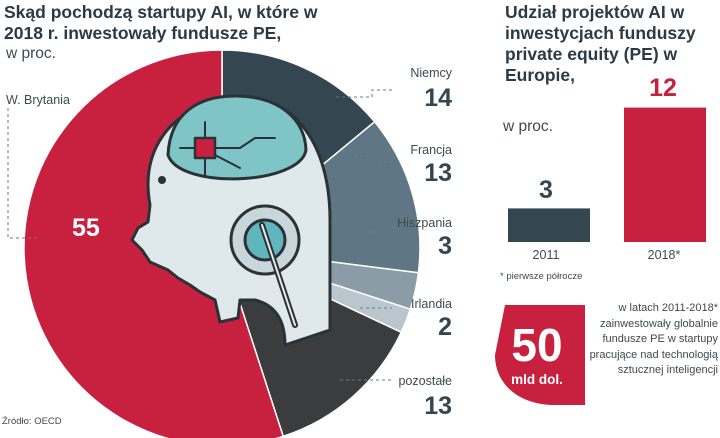 The width and height of the screenshot is (720, 438). I want to click on pie-value-uk: 55, so click(86, 228).